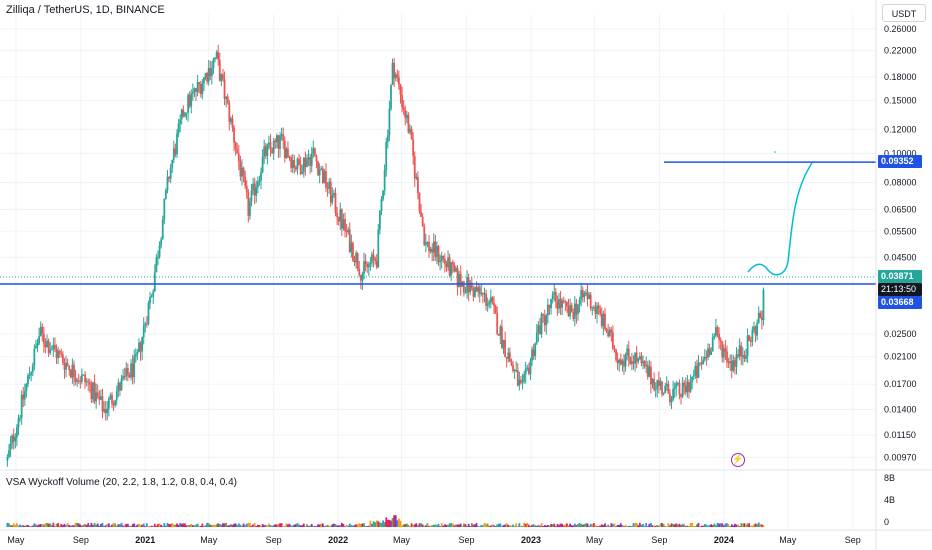 The image size is (932, 550). I want to click on volume-tick-label: 8B, so click(889, 478).